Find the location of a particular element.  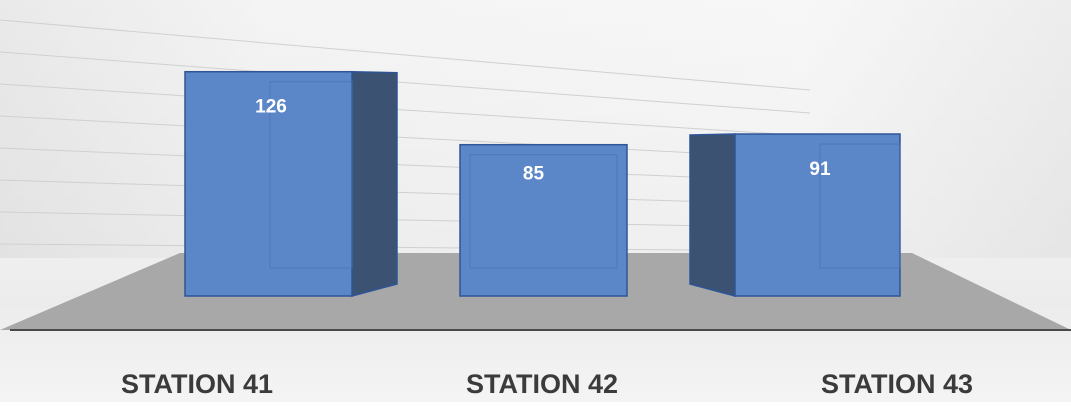

category-tick-label: STATION 42 is located at coordinates (542, 384).